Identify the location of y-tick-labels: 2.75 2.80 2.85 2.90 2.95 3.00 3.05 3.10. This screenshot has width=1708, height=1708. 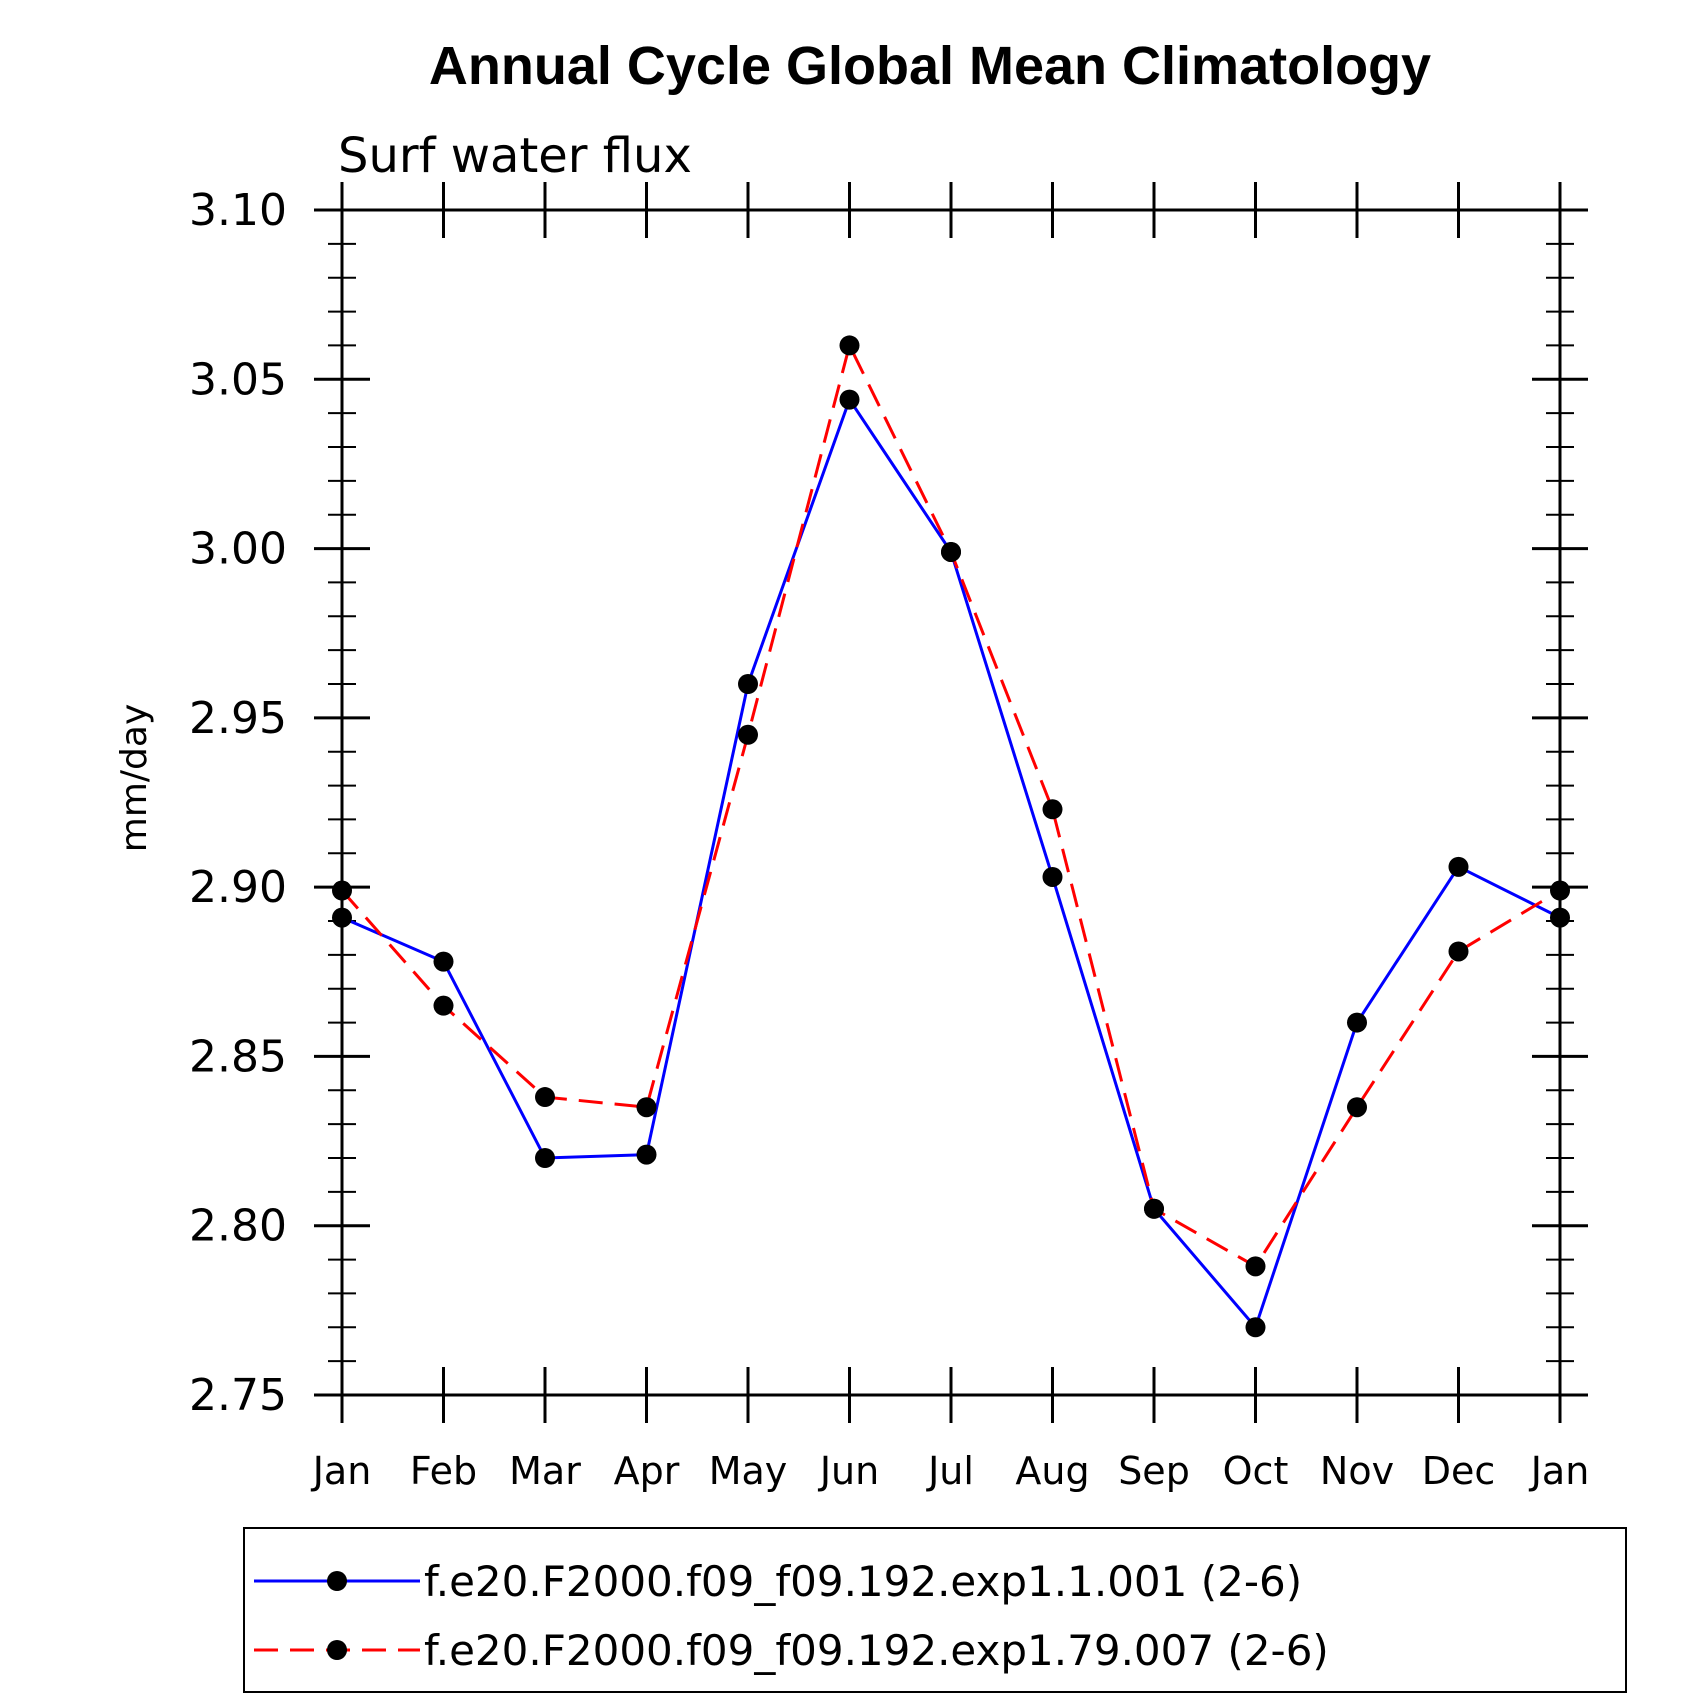
(238, 803).